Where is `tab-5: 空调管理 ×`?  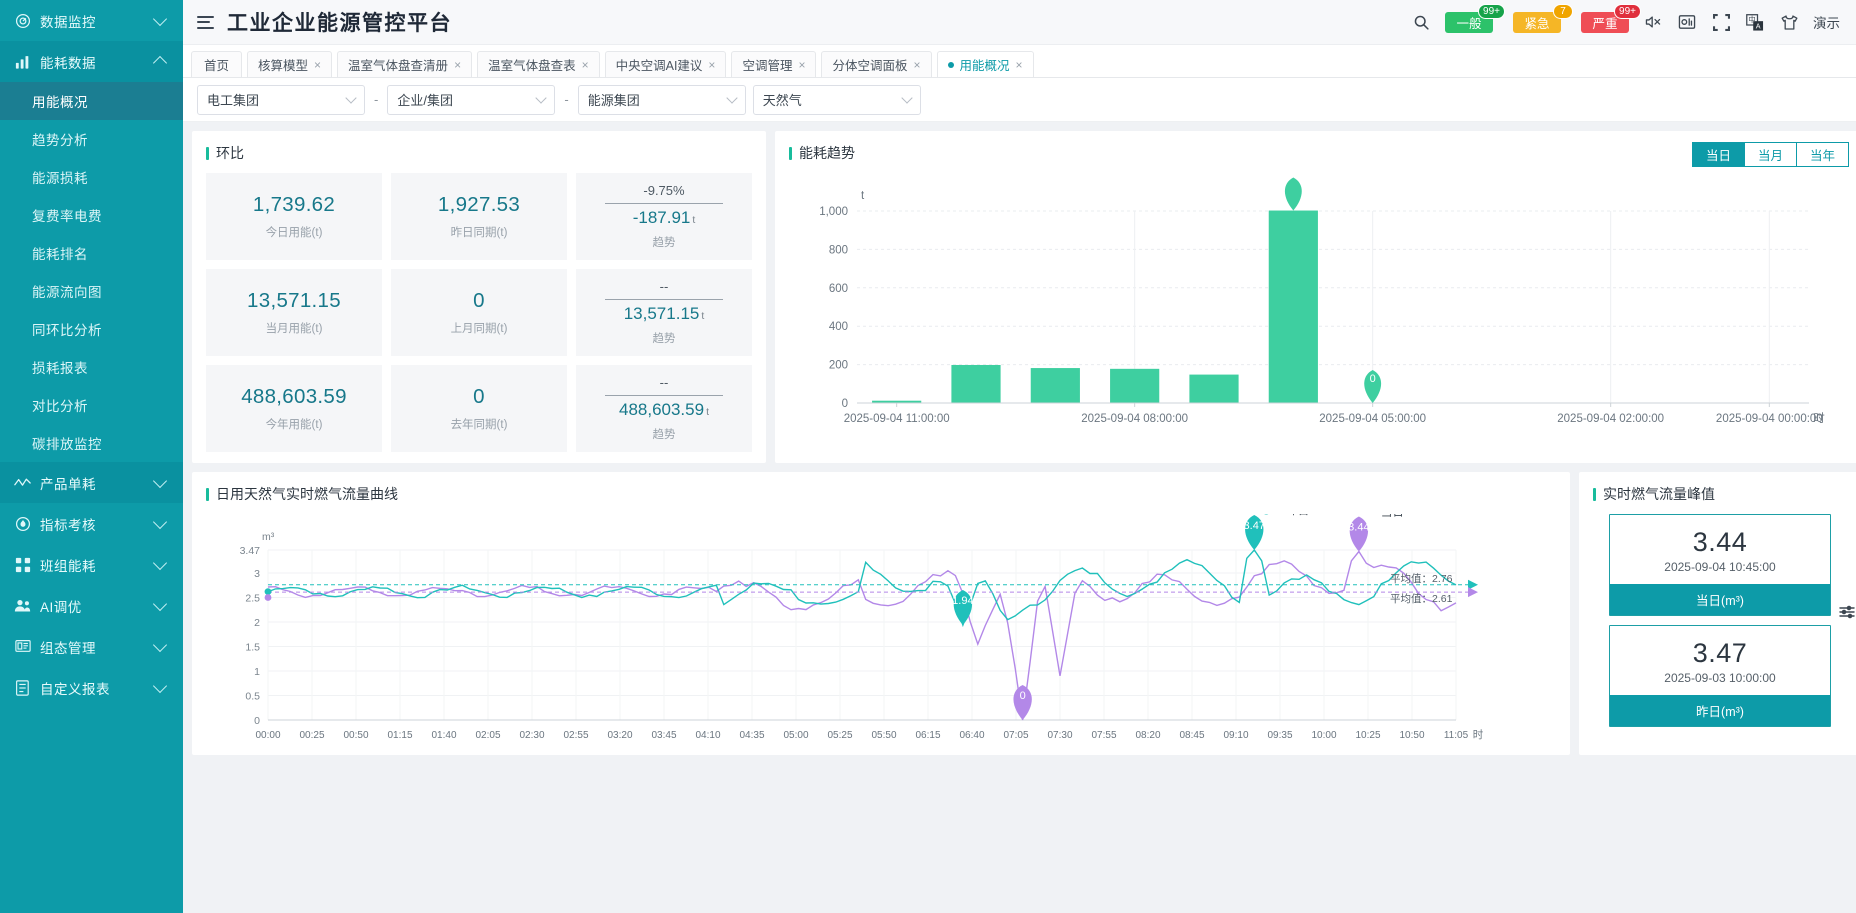
tab-5: 空调管理 × is located at coordinates (774, 64).